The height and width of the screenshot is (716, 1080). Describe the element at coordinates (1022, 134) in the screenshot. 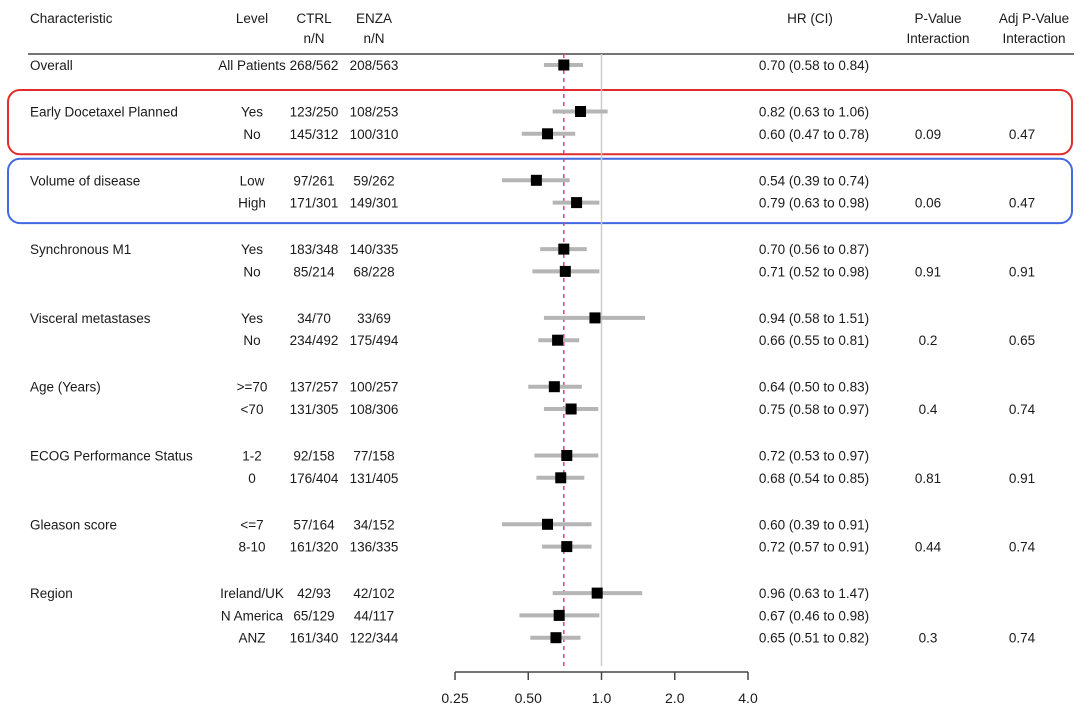

I see `row-adj-p-value: 0.47` at that location.